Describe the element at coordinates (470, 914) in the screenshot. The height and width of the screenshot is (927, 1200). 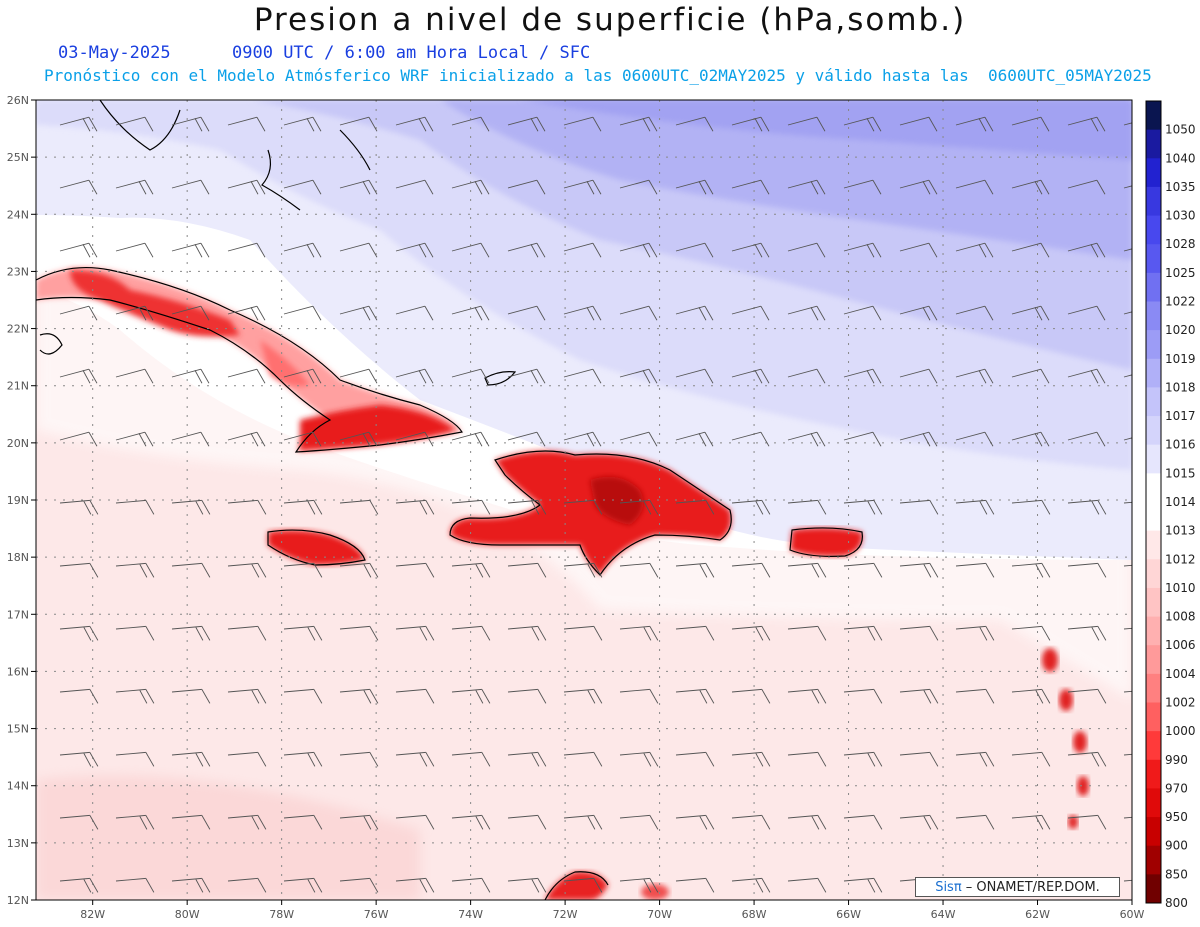
I see `lon-label: 74W` at that location.